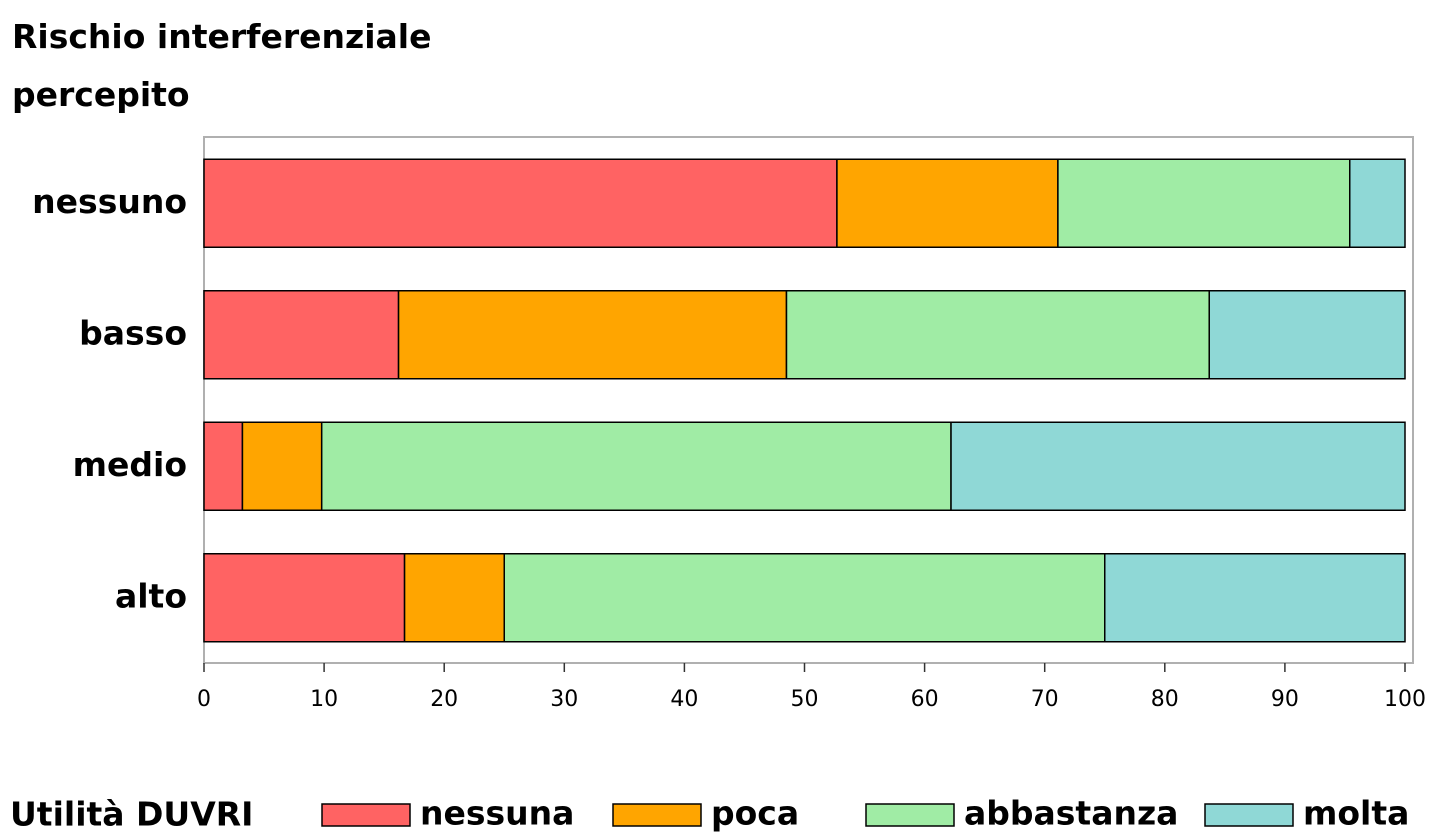  I want to click on x-tick-label: 0, so click(204, 699).